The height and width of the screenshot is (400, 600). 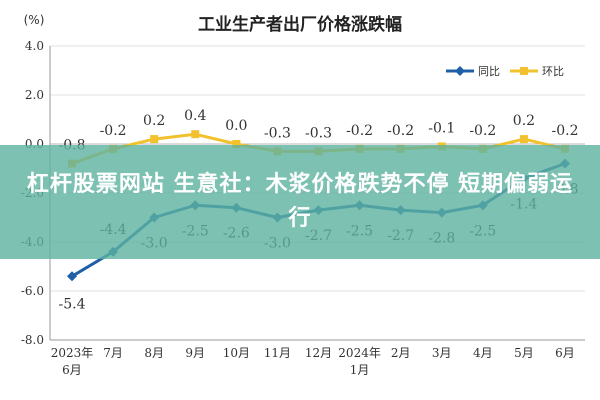 What do you see at coordinates (553, 71) in the screenshot?
I see `legend-label-mom: 环比` at bounding box center [553, 71].